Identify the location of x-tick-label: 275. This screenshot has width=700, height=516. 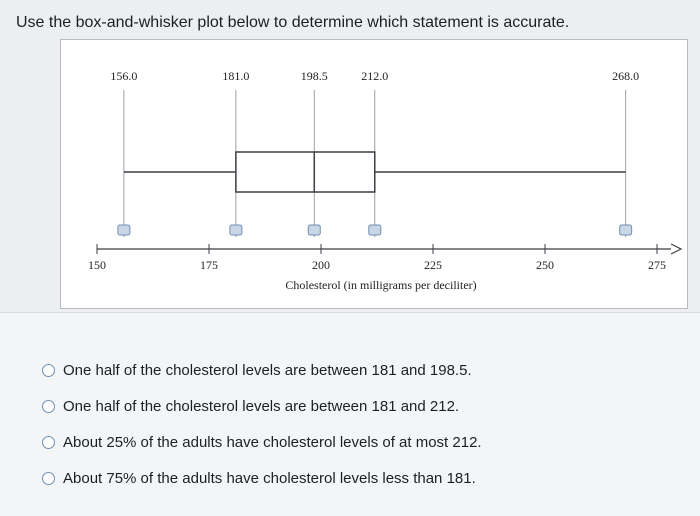
(657, 265).